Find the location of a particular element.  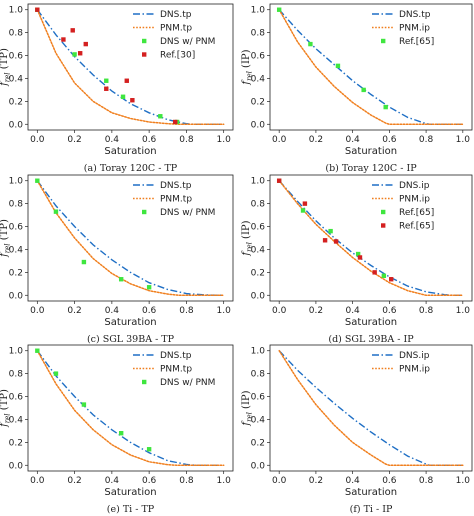

panel-caption: (e) Ti - TP is located at coordinates (131, 509).